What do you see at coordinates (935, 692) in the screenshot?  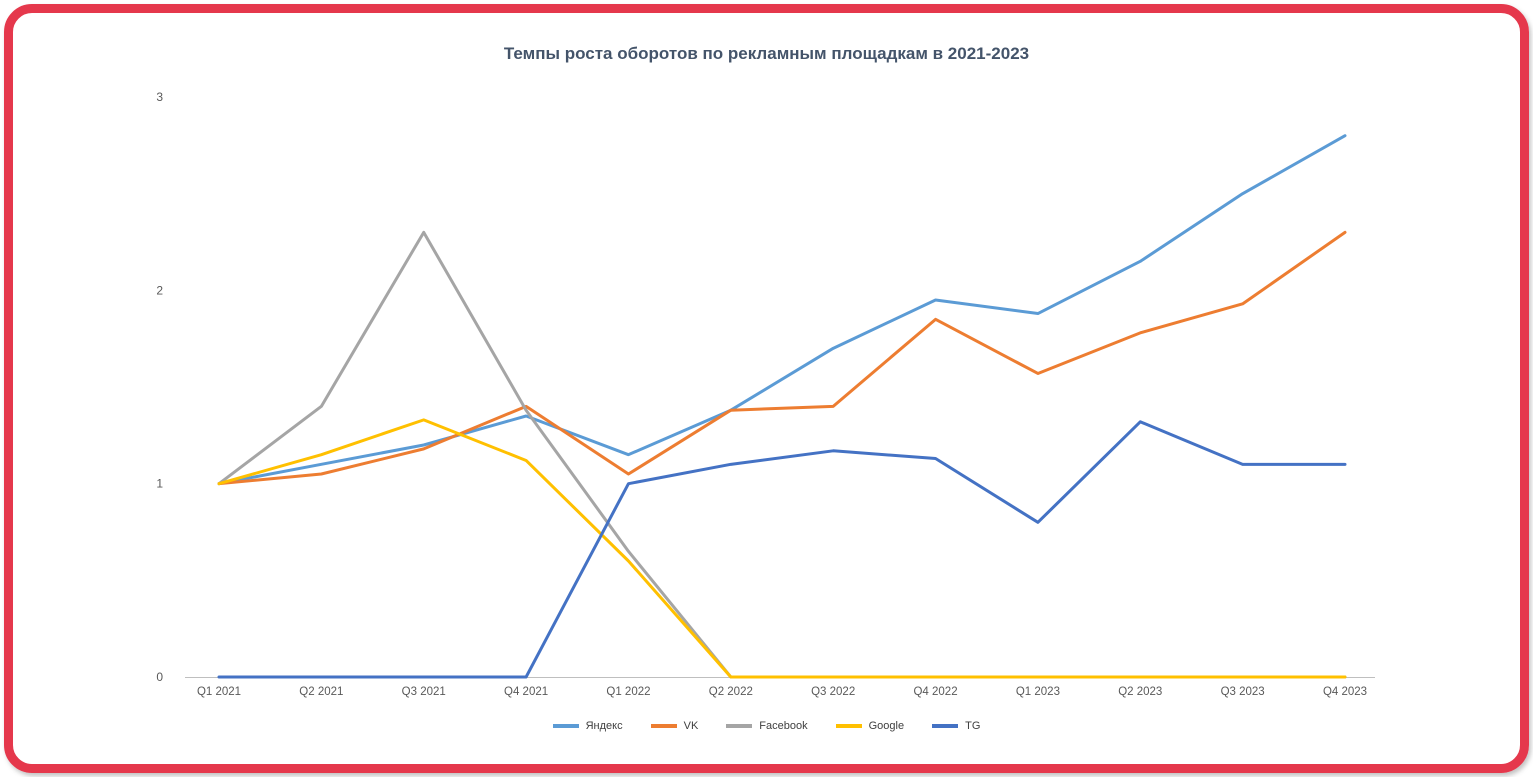 I see `x-tick-label: Q4 2022` at bounding box center [935, 692].